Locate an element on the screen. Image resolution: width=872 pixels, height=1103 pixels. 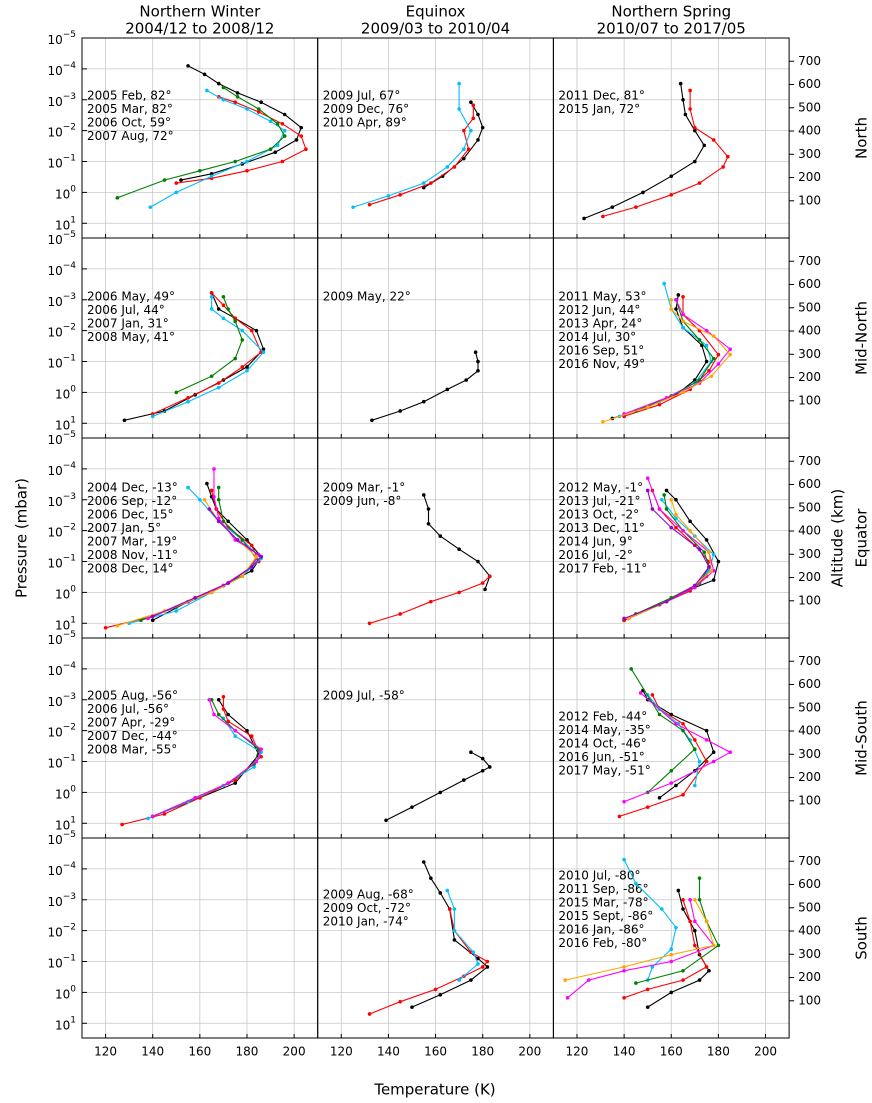
legend-entry: 2009 Mar, -1° is located at coordinates (364, 488).